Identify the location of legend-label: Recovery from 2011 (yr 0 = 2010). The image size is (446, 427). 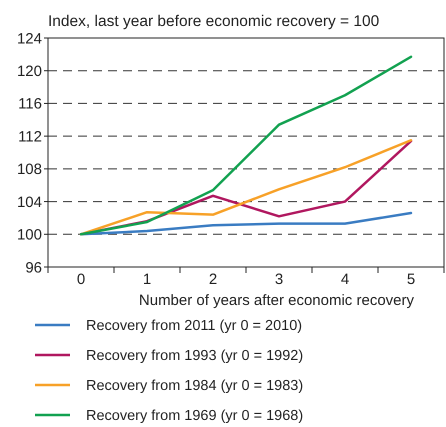
(194, 326).